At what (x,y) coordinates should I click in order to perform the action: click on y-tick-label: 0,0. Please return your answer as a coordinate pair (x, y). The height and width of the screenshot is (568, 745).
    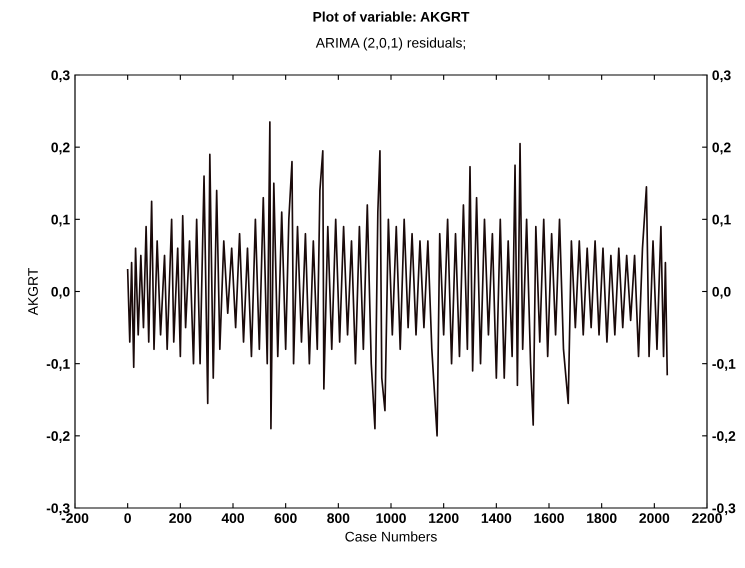
    Looking at the image, I should click on (60, 292).